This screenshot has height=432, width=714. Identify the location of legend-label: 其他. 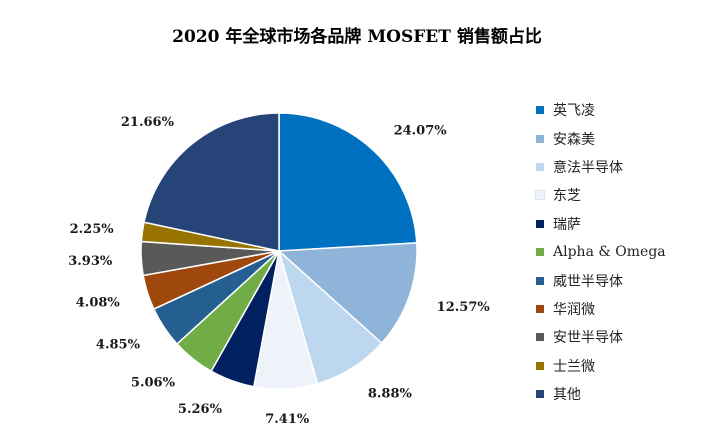
(567, 395).